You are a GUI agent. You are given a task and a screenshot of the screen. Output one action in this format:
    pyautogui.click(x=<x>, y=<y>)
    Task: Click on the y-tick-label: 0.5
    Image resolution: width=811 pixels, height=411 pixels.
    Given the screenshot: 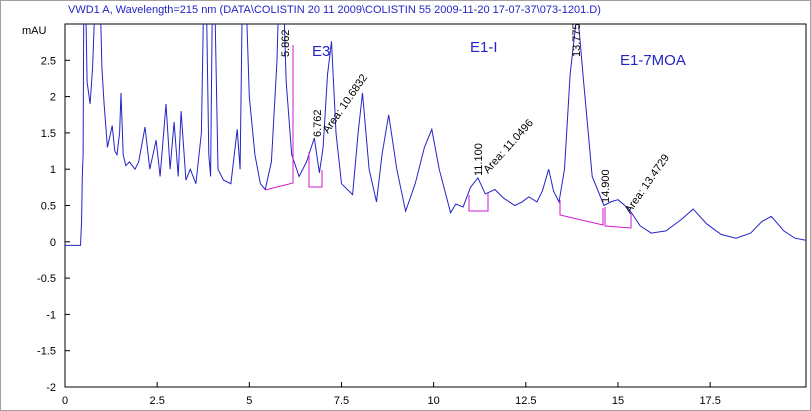 What is the action you would take?
    pyautogui.click(x=48, y=207)
    